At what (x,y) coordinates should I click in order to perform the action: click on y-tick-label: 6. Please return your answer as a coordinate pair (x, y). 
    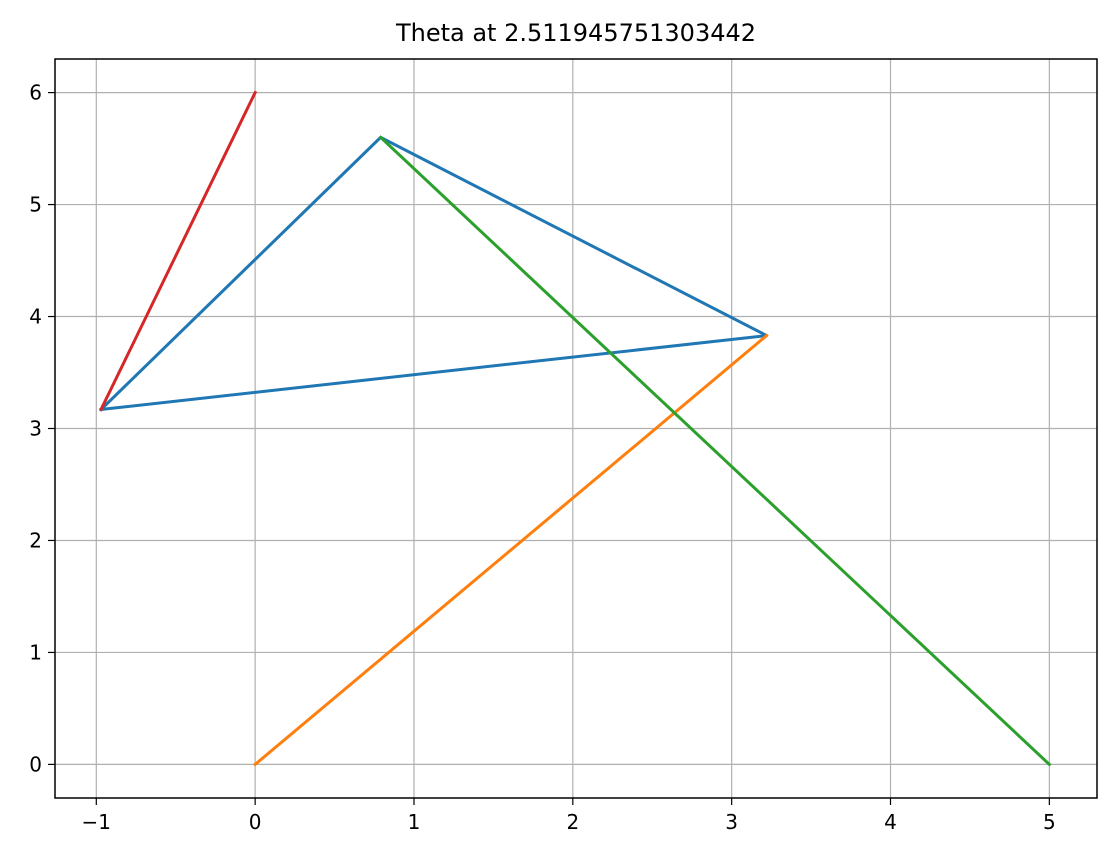
    Looking at the image, I should click on (35, 93).